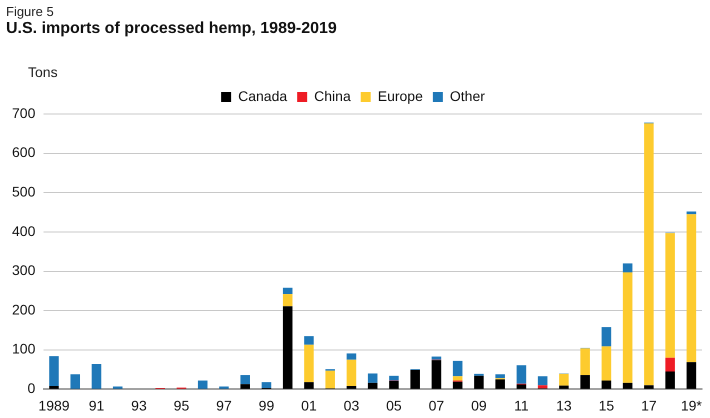 The height and width of the screenshot is (418, 710). Describe the element at coordinates (309, 405) in the screenshot. I see `x-tick-label: 01` at that location.